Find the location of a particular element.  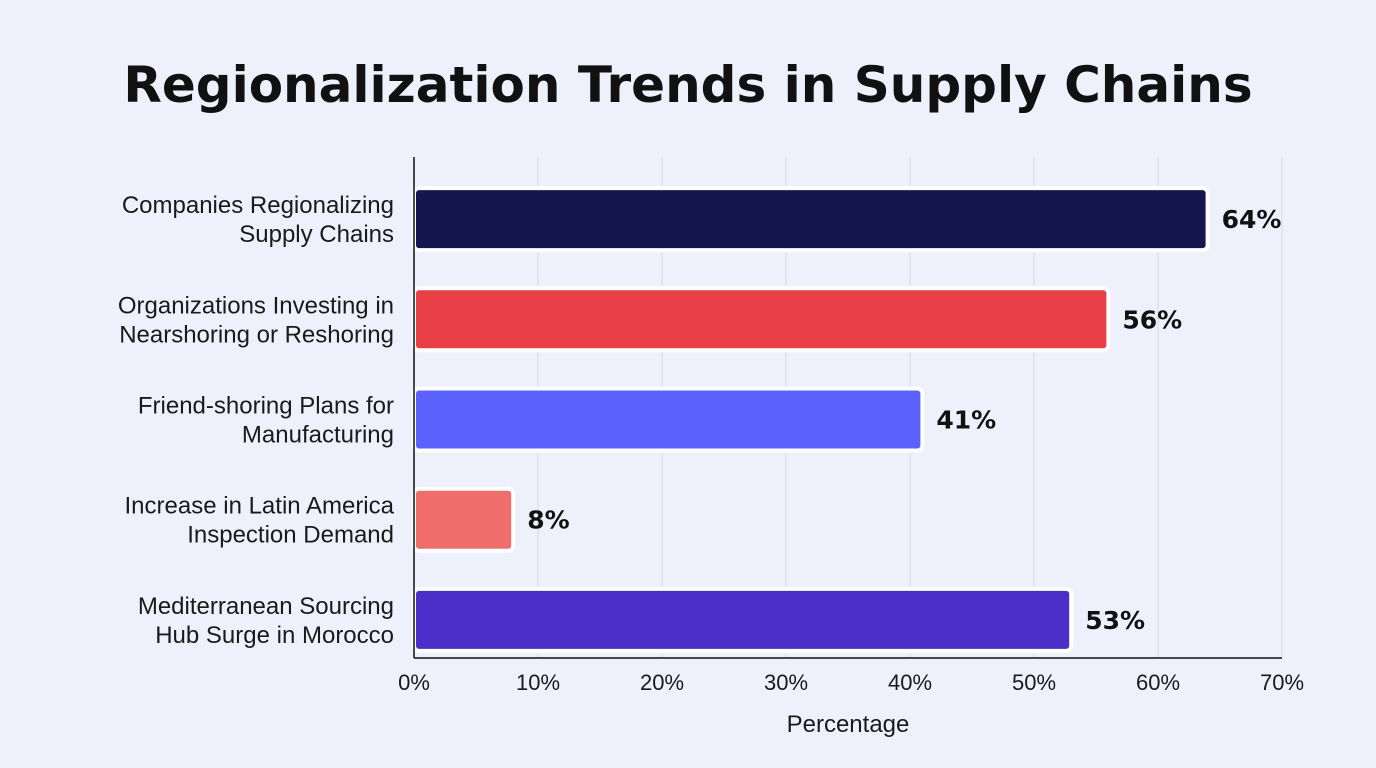

category-label: Companies Regionalizing Supply Chains is located at coordinates (258, 220).